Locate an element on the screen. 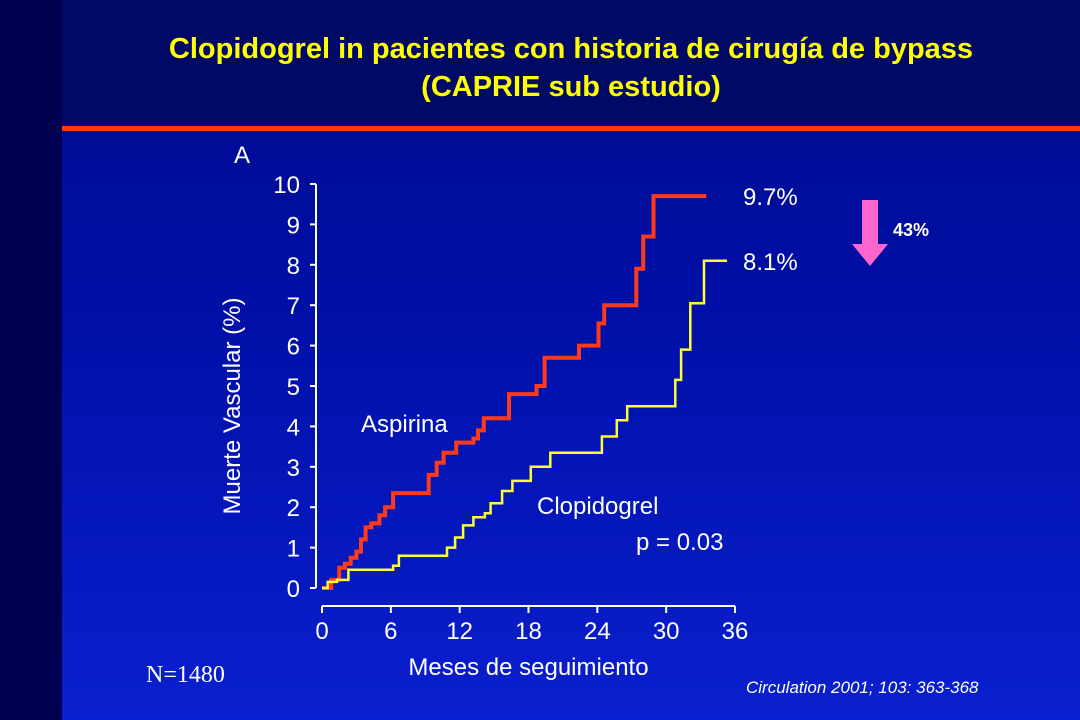  y-tick-label: 10 is located at coordinates (286, 185).